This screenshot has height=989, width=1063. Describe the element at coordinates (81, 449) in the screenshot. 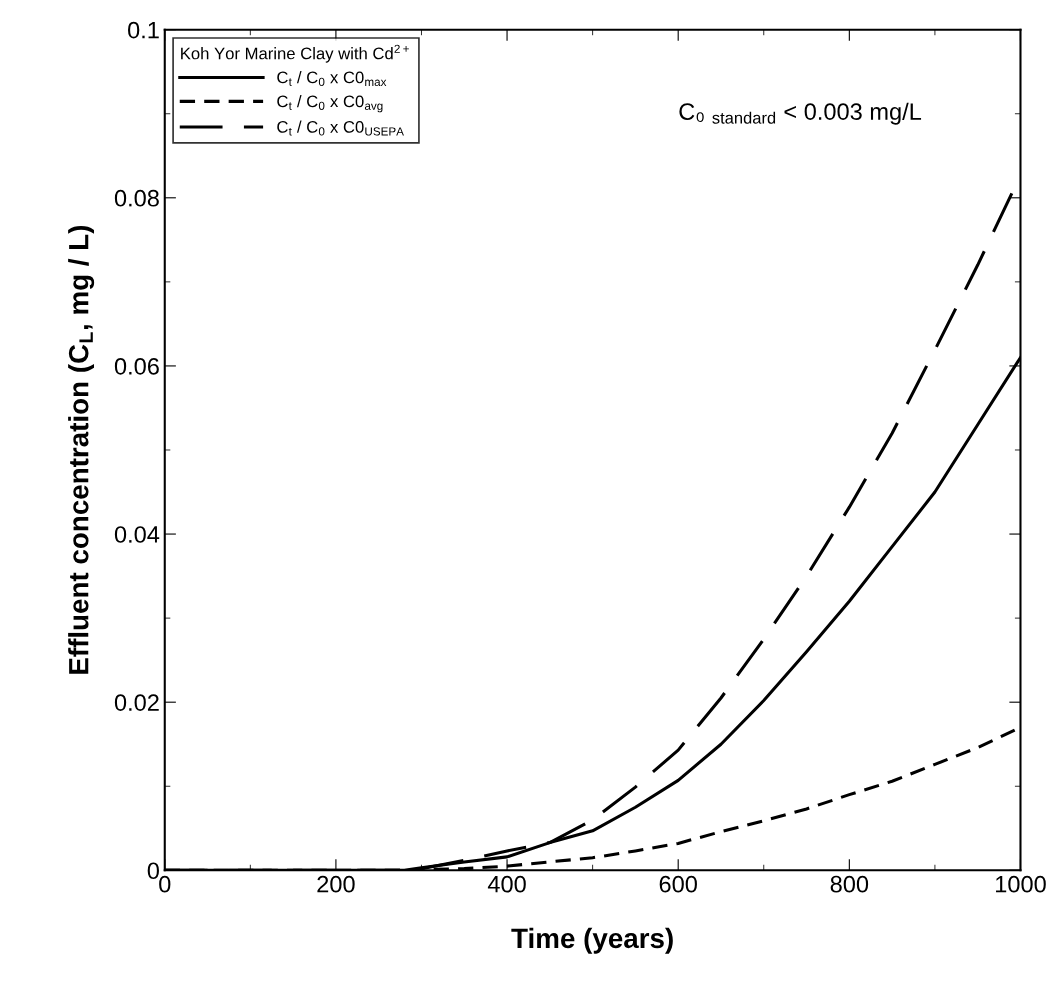

I see `y-axis-title: Effluent concentration (C$_{L}$, mg / L)` at that location.